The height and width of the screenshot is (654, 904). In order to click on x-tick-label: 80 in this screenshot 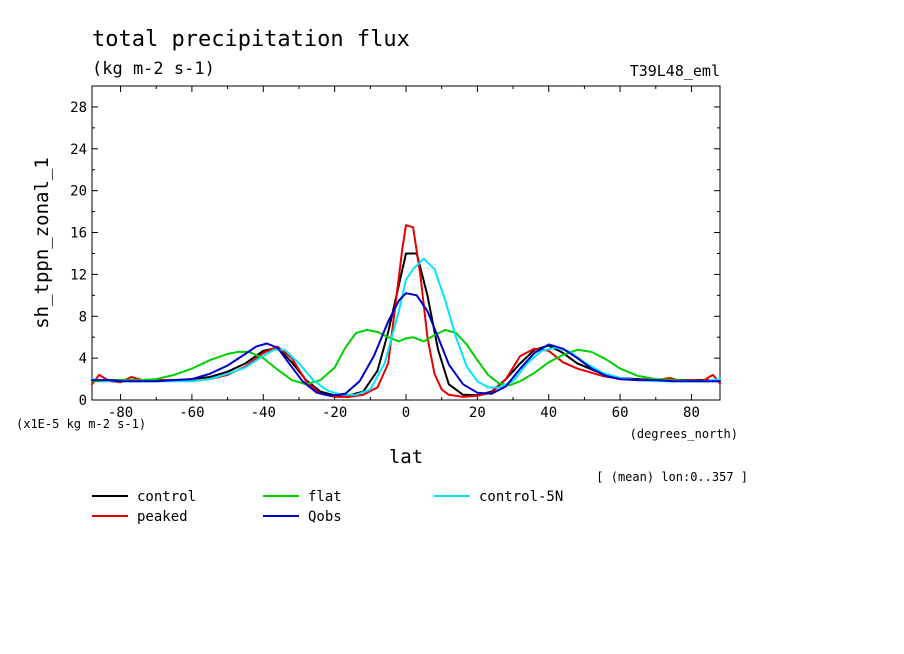, I will do `click(691, 413)`.